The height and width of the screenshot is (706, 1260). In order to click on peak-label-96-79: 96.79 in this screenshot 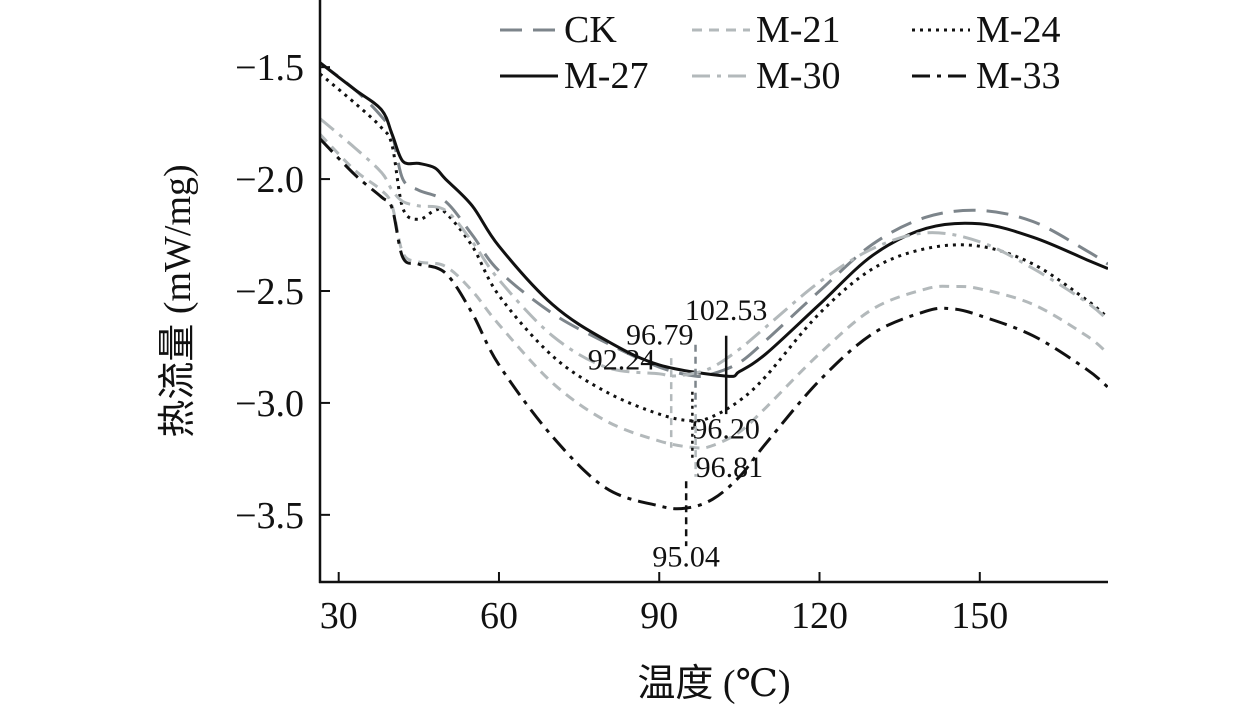, I will do `click(660, 335)`.